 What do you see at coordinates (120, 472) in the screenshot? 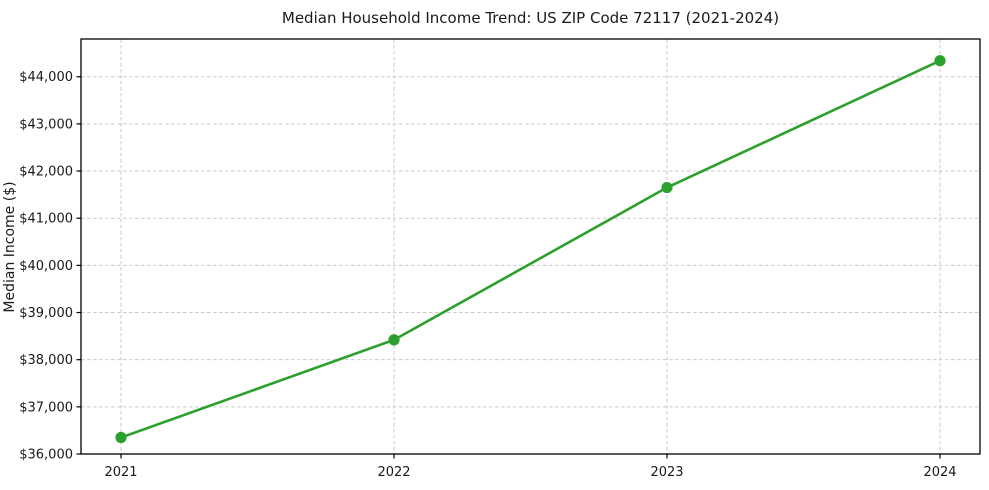
I see `x-tick-label: 2021` at bounding box center [120, 472].